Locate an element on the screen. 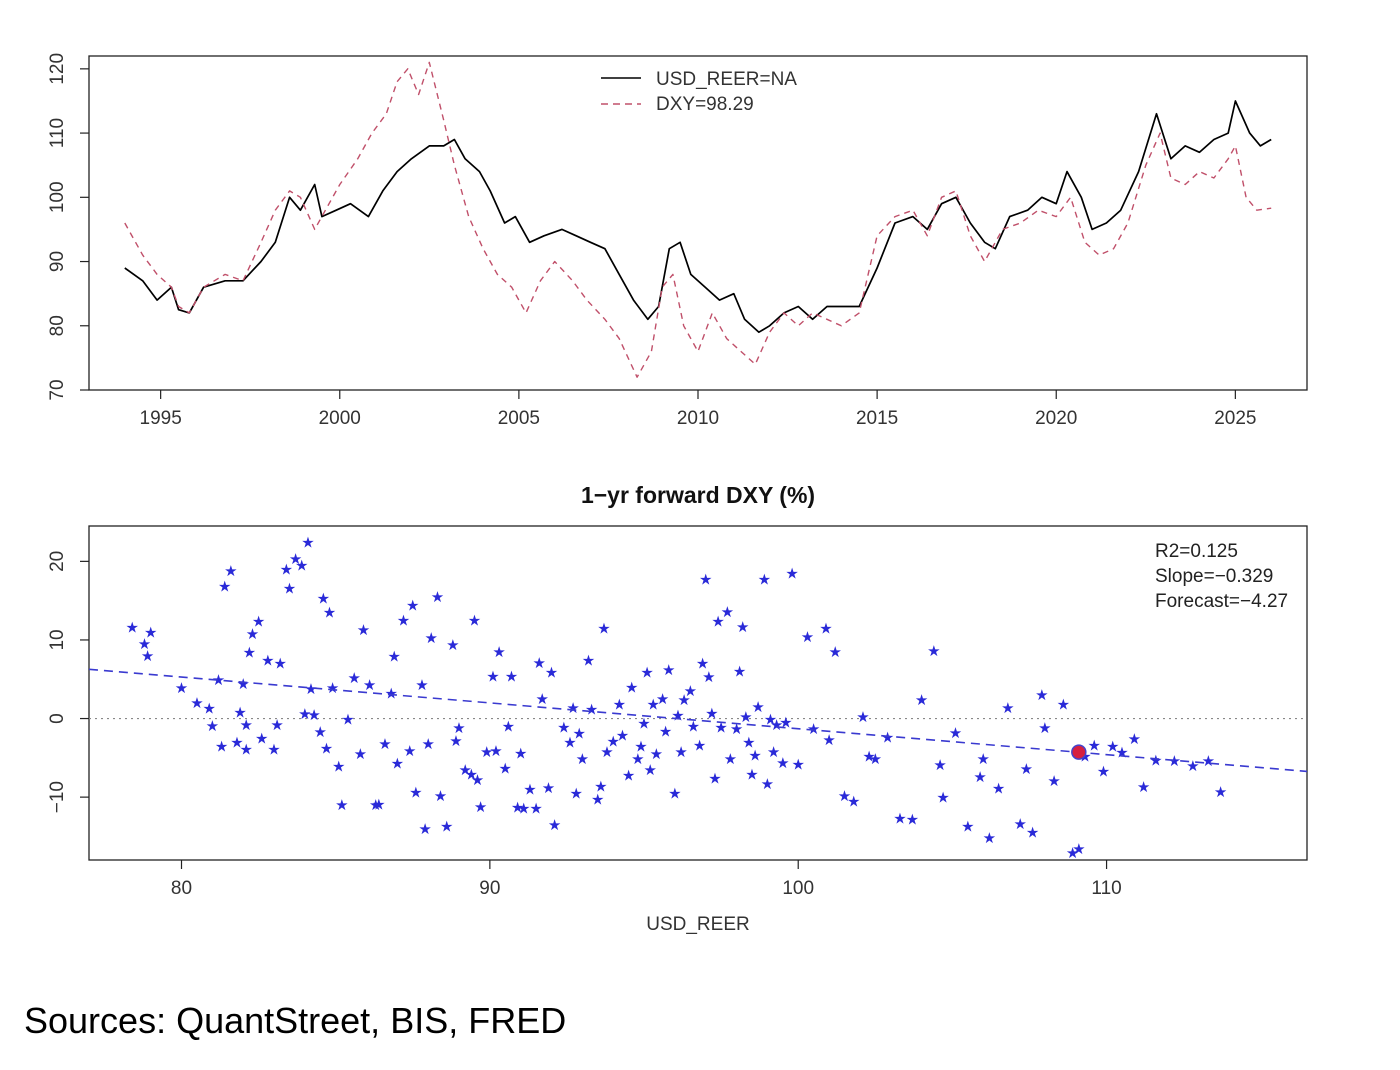  scatter-x-axis-title: USD_REER is located at coordinates (697, 924).